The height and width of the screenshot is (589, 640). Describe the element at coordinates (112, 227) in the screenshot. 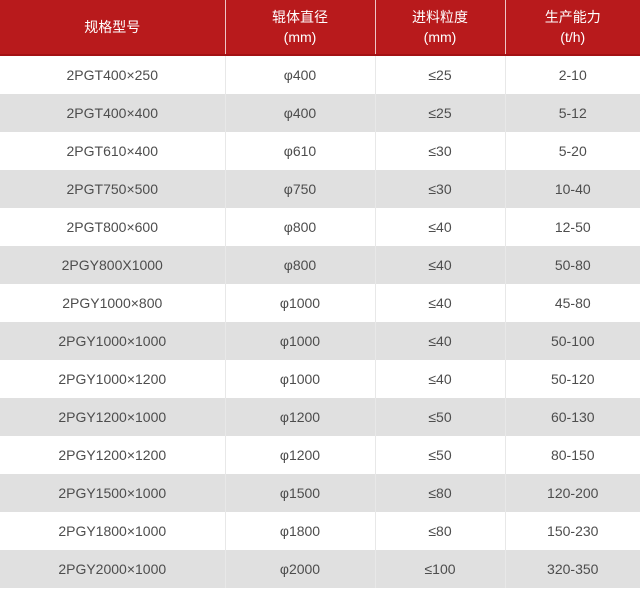

I see `cell-model: 2PGT800×600` at that location.